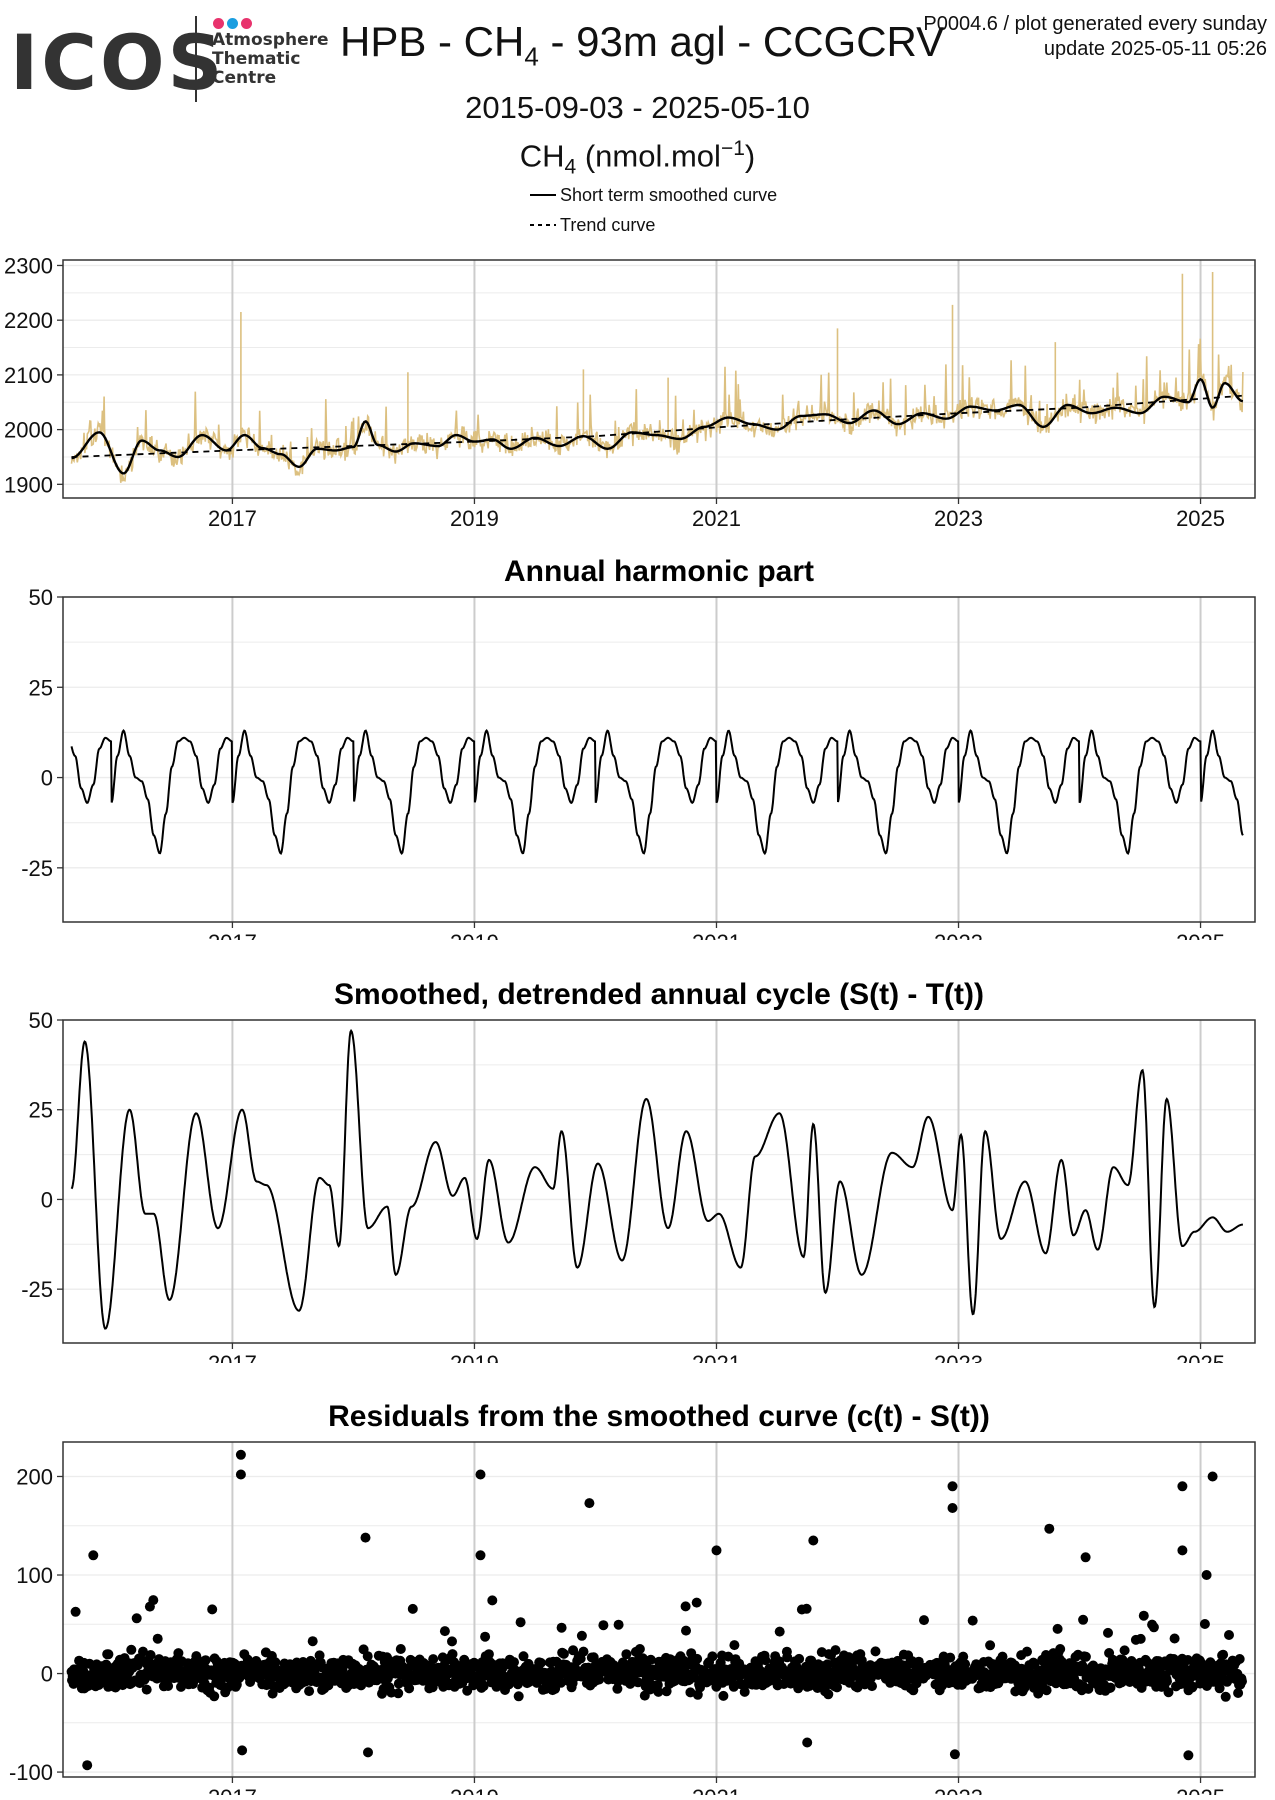  I want to click on unit-label: CH4 (nmol.mol−1), so click(637, 158).